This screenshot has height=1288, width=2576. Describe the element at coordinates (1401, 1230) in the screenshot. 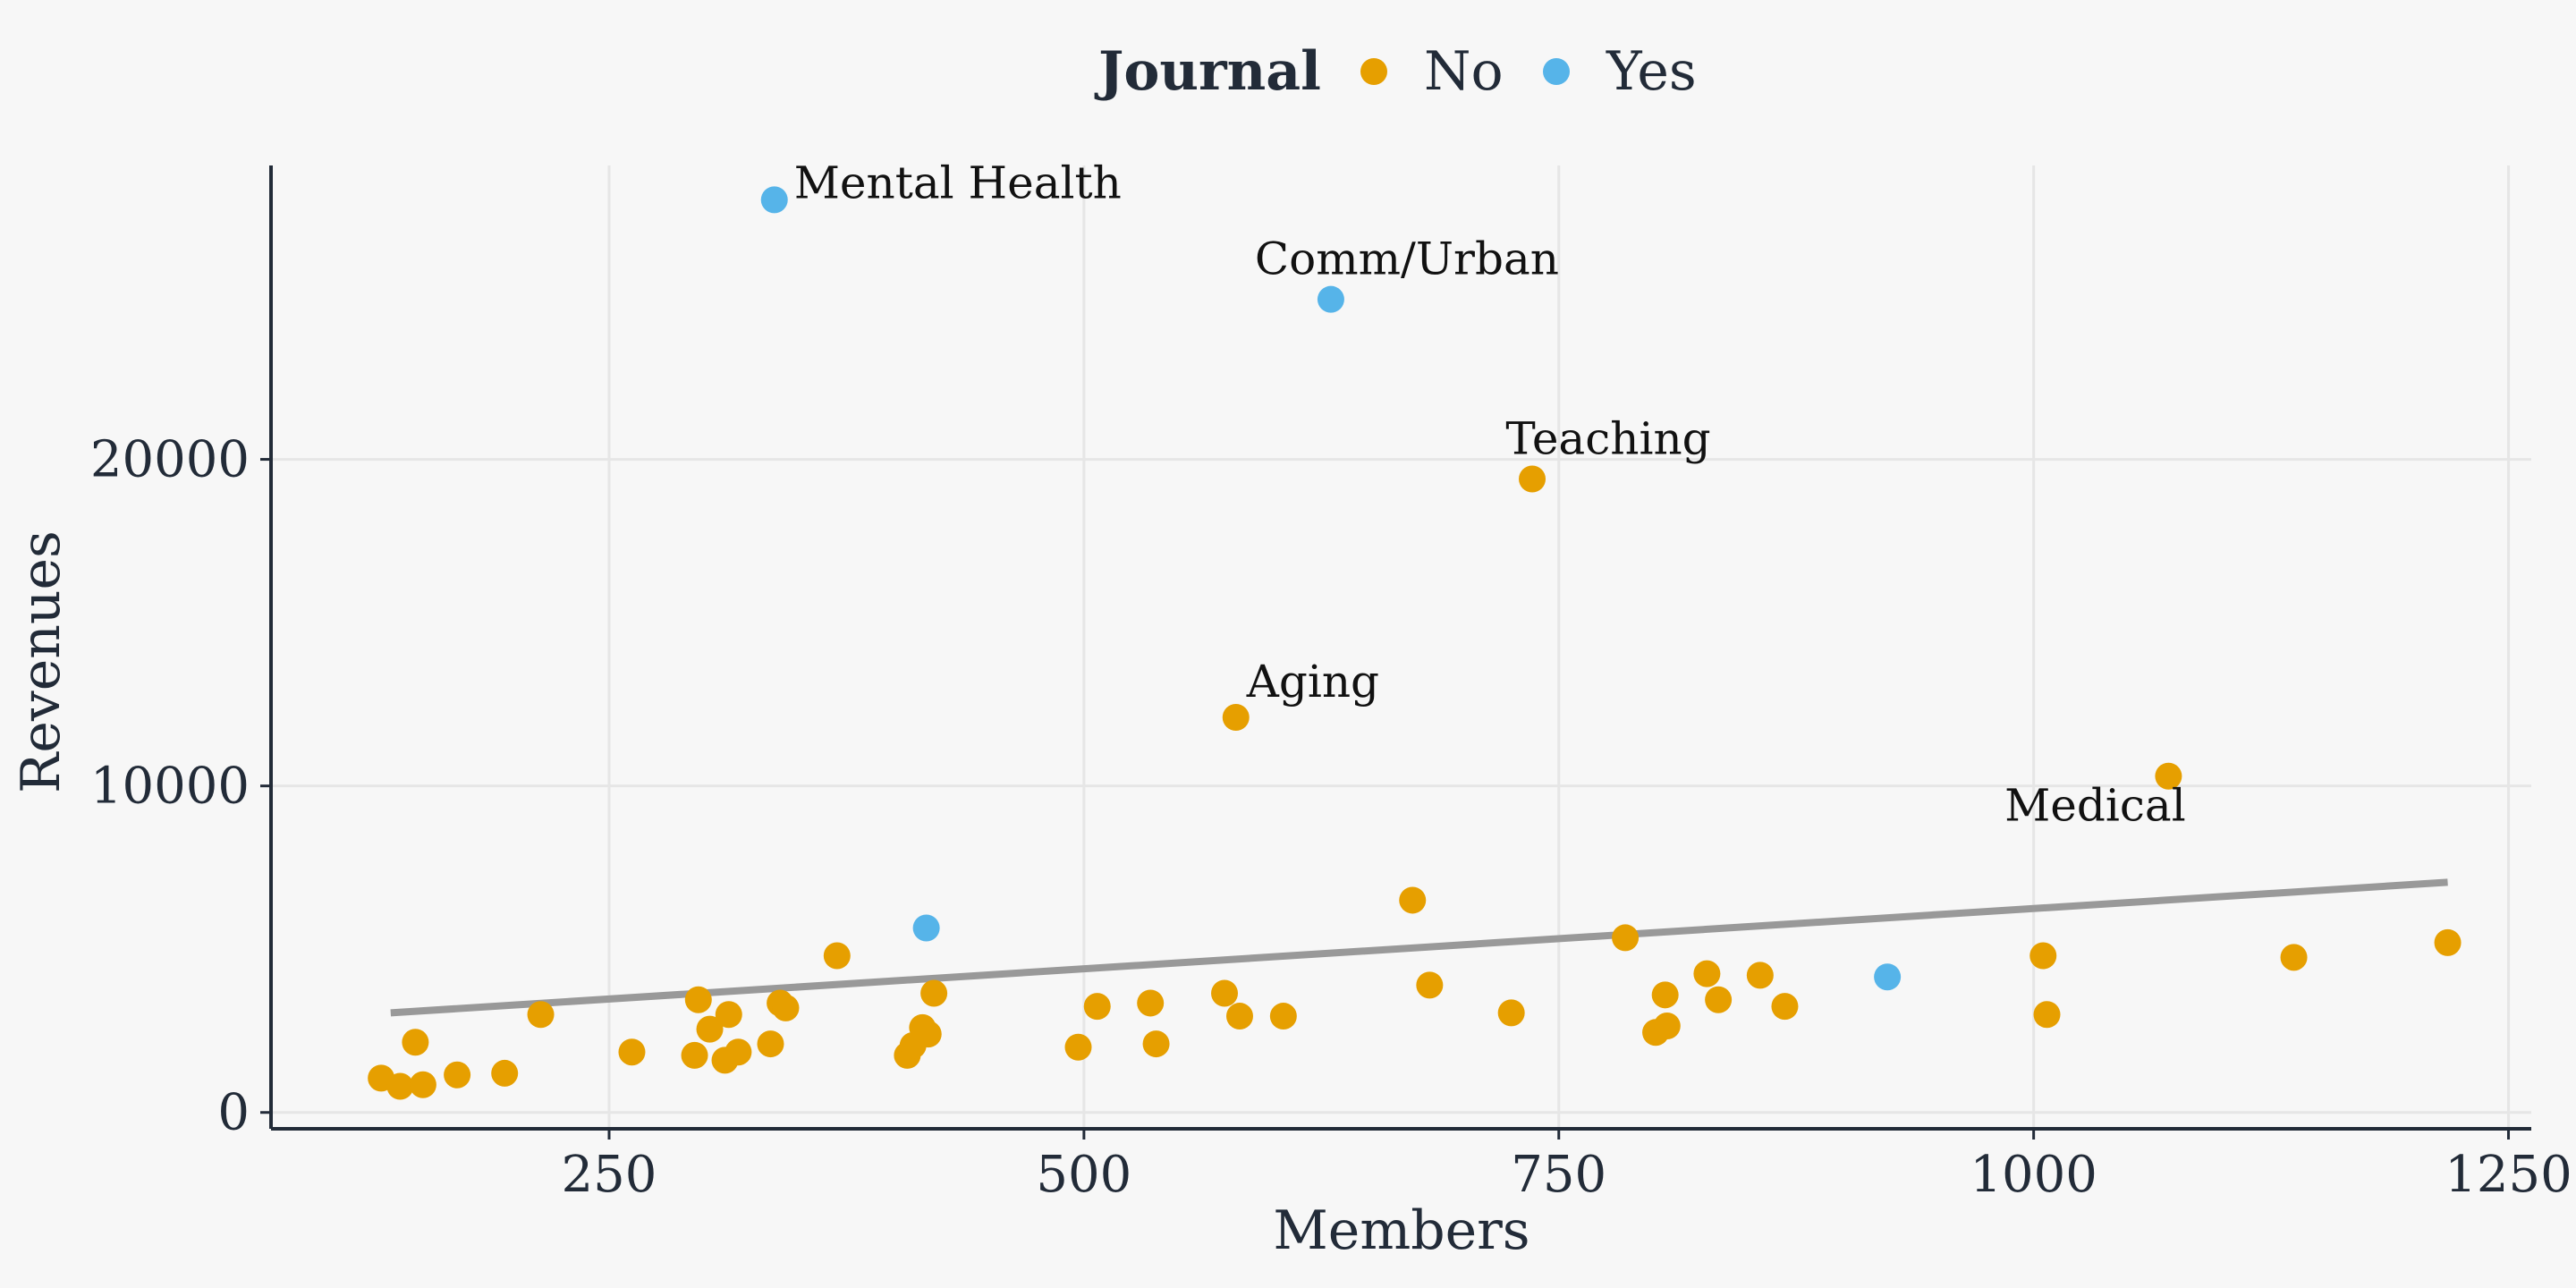

I see `x-axis-title: Members` at that location.